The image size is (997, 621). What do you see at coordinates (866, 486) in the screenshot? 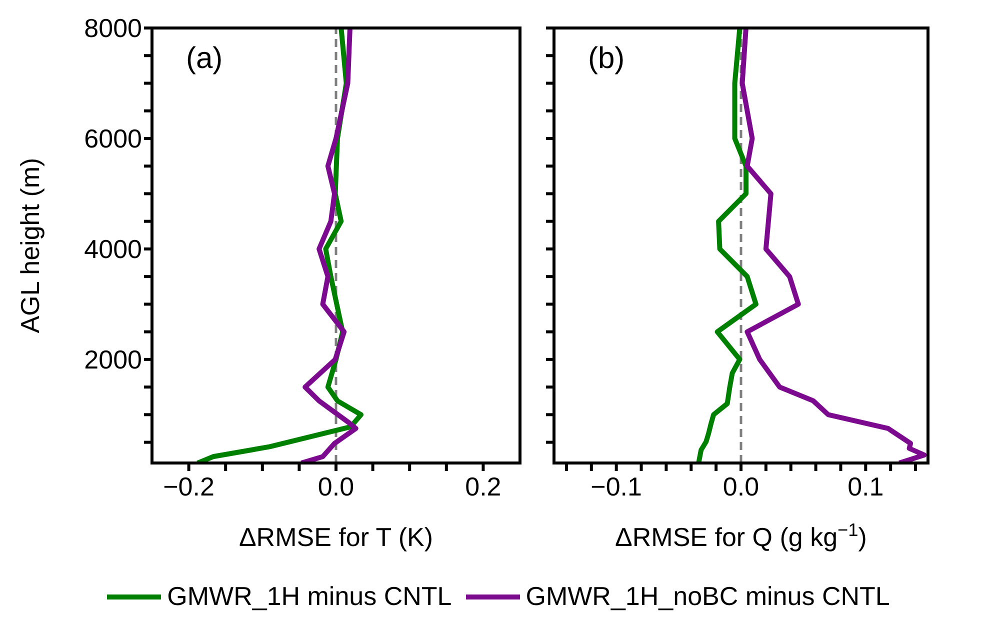
I see `x-tick-label: 0.1` at bounding box center [866, 486].